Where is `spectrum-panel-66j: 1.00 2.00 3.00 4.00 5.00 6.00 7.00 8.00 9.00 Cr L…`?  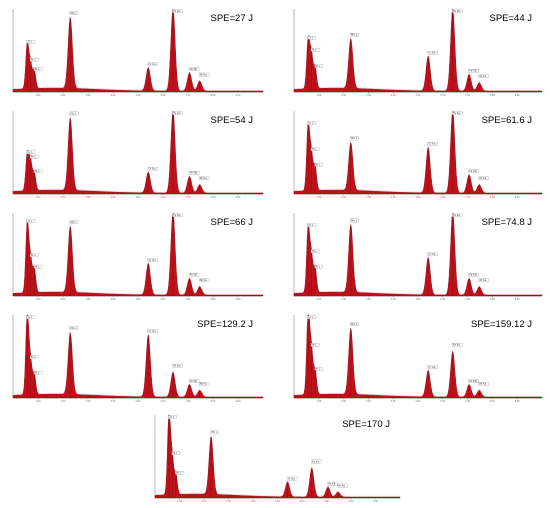 spectrum-panel-66j: 1.00 2.00 3.00 4.00 5.00 6.00 7.00 8.00 9.00 Cr L… is located at coordinates (136, 255).